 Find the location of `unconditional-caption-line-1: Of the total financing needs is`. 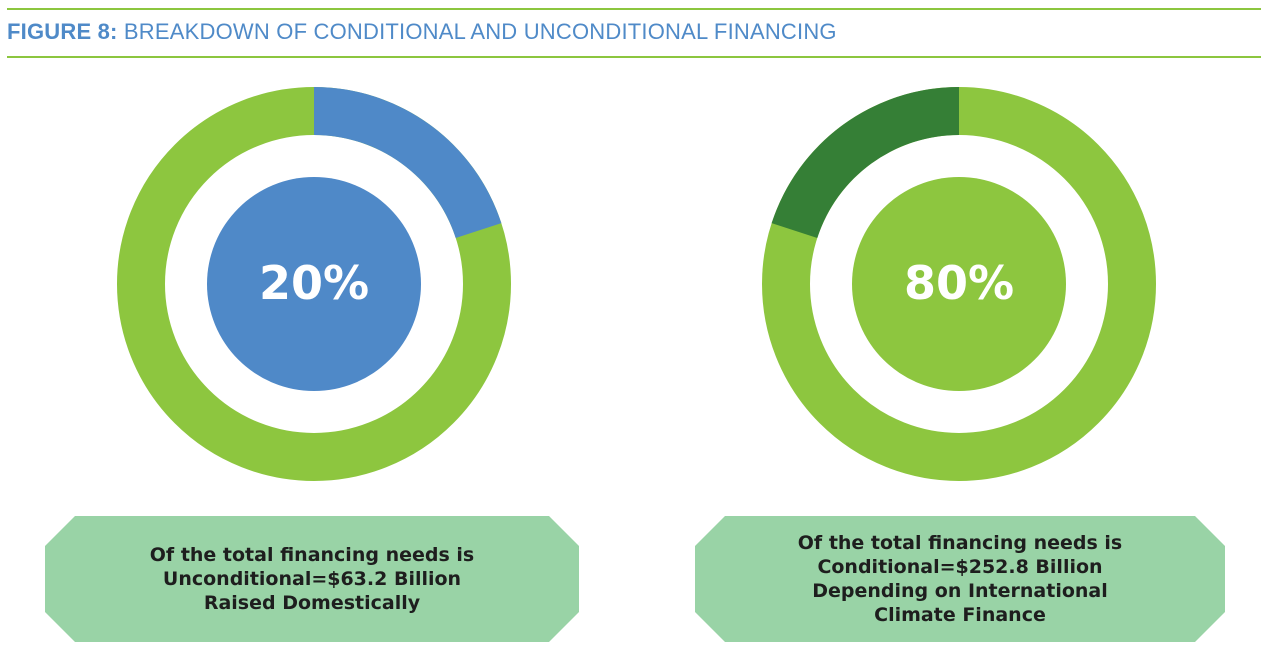

unconditional-caption-line-1: Of the total financing needs is is located at coordinates (312, 555).